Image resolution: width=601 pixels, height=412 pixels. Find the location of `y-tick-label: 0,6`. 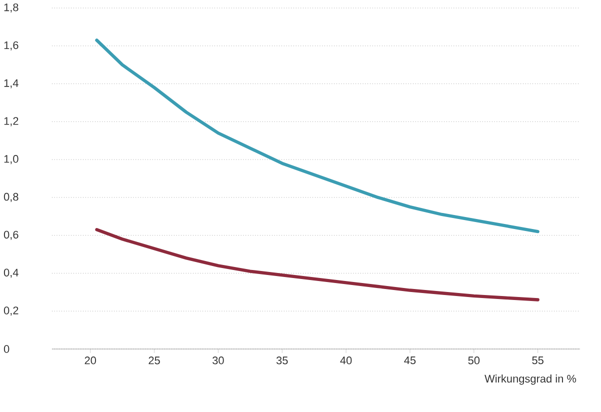

y-tick-label: 0,6 is located at coordinates (11, 235).